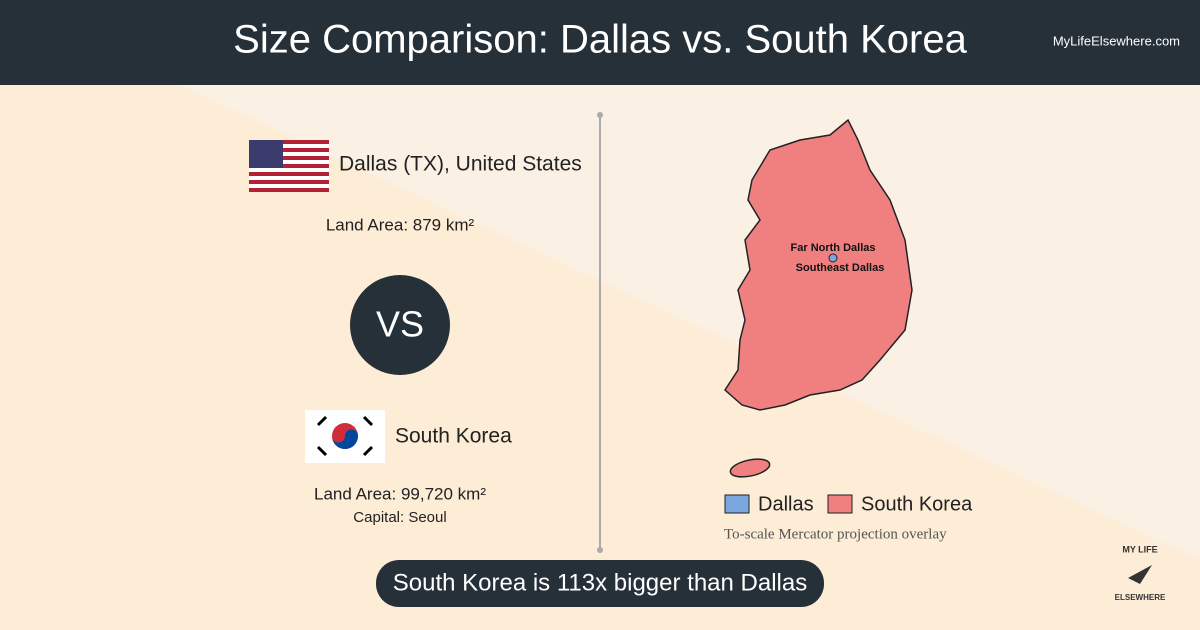 This screenshot has height=630, width=1200. I want to click on title: Size Comparison: Dallas vs. South Korea, so click(600, 40).